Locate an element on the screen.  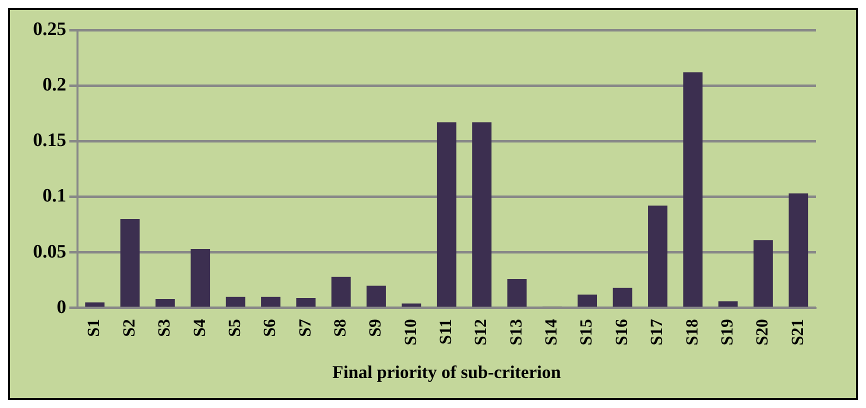
x-tick-label: S11 is located at coordinates (446, 331).